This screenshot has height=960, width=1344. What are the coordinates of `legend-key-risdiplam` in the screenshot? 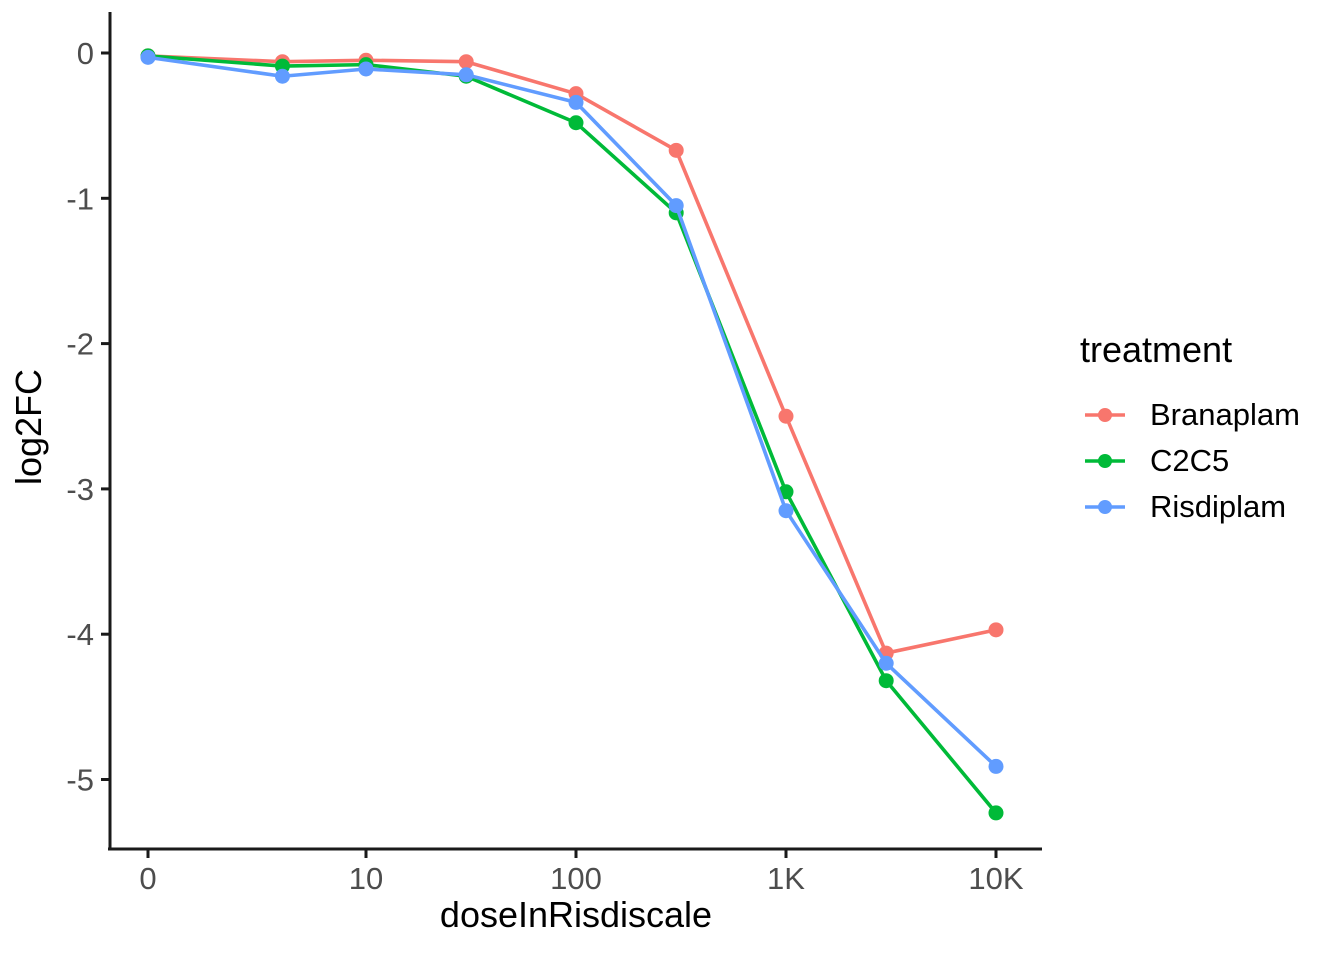 It's located at (1105, 507).